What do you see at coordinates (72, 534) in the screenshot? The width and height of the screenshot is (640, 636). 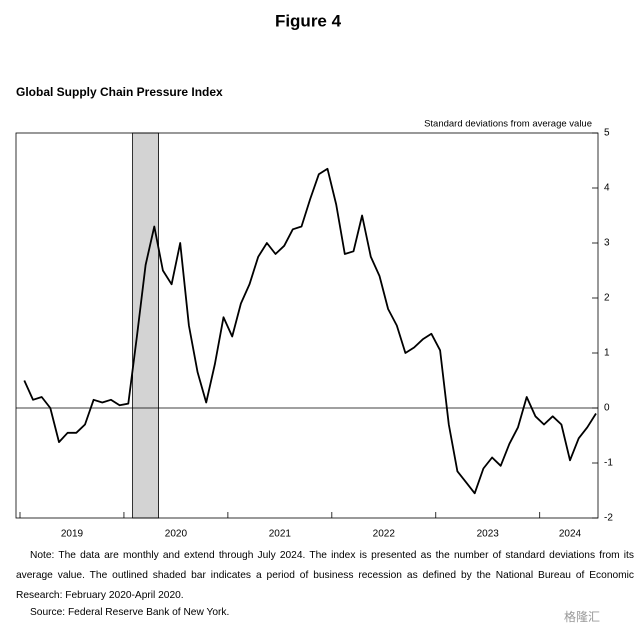 I see `x-tick-label: 2019` at bounding box center [72, 534].